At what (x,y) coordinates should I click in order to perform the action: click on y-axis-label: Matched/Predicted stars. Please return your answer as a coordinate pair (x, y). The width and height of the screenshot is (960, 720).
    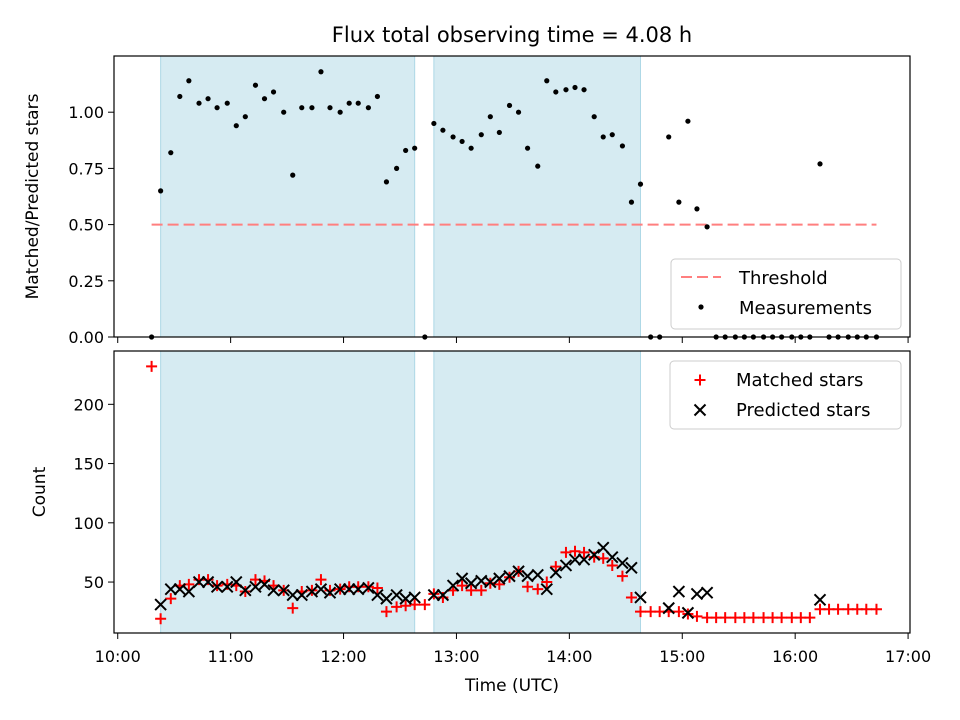
    Looking at the image, I should click on (33, 196).